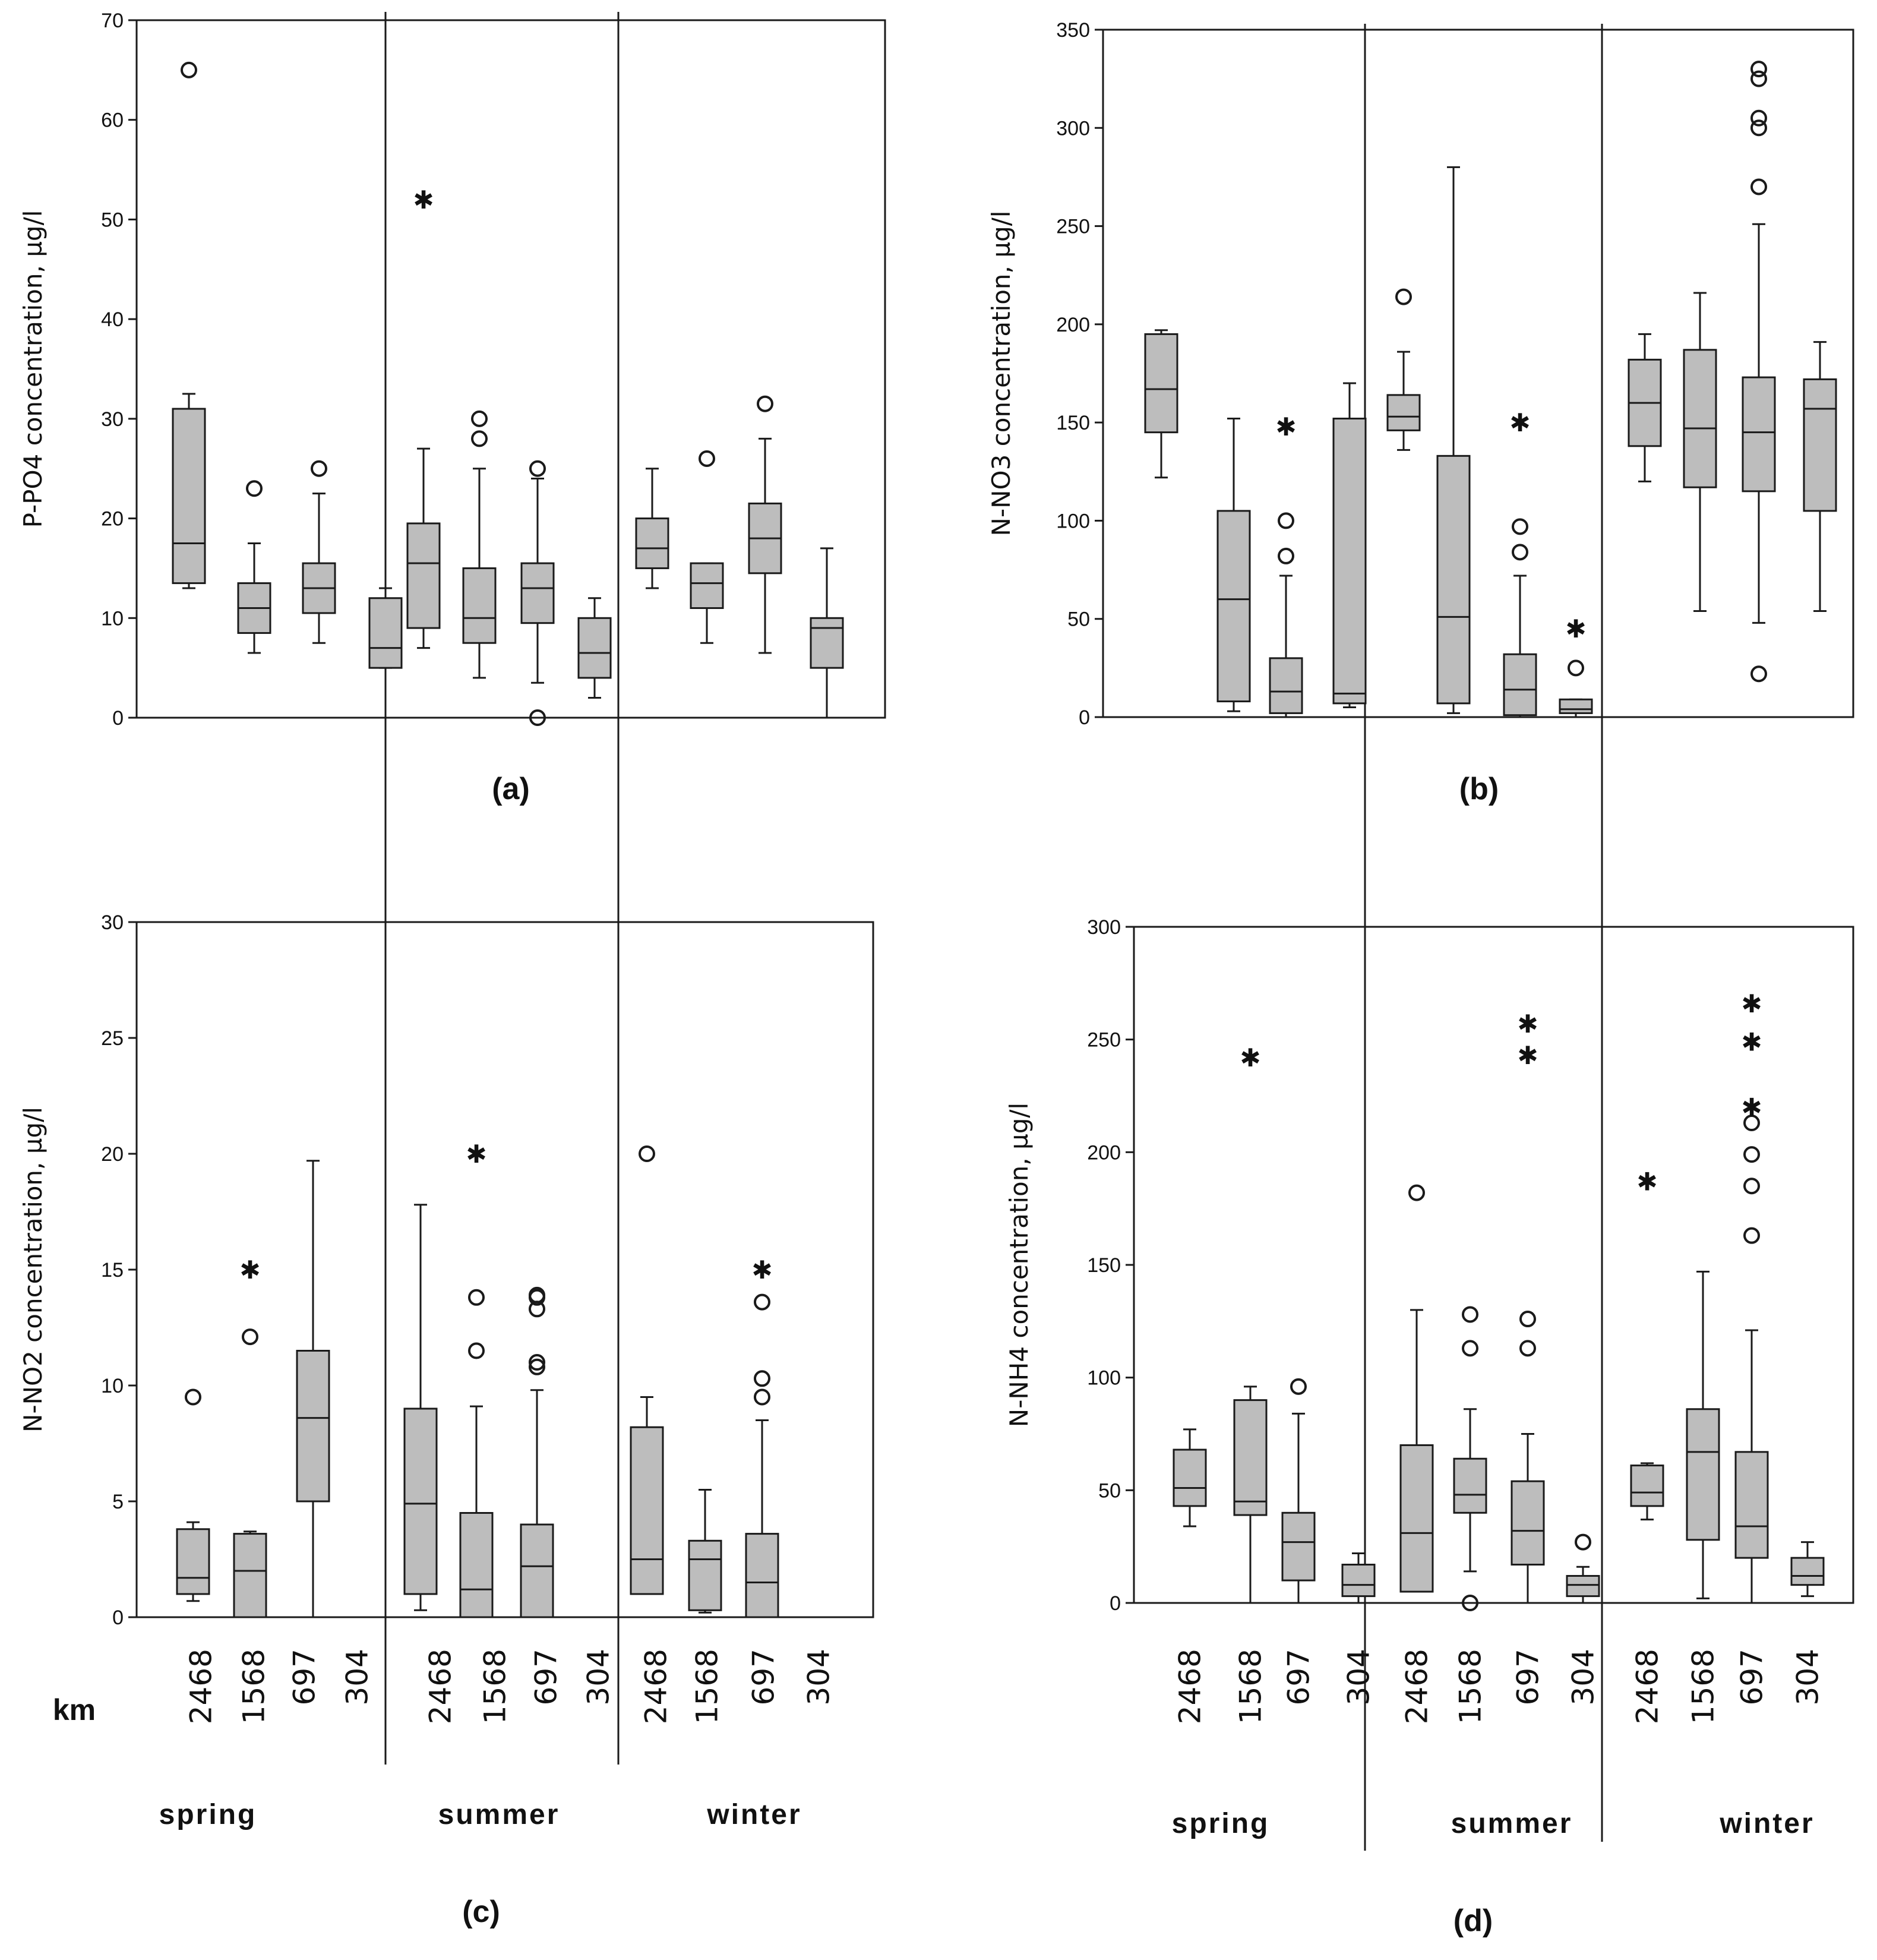 This screenshot has width=1877, height=1960. Describe the element at coordinates (1019, 1265) in the screenshot. I see `y-axis-title: N-NH4 concentration, µg/l` at that location.